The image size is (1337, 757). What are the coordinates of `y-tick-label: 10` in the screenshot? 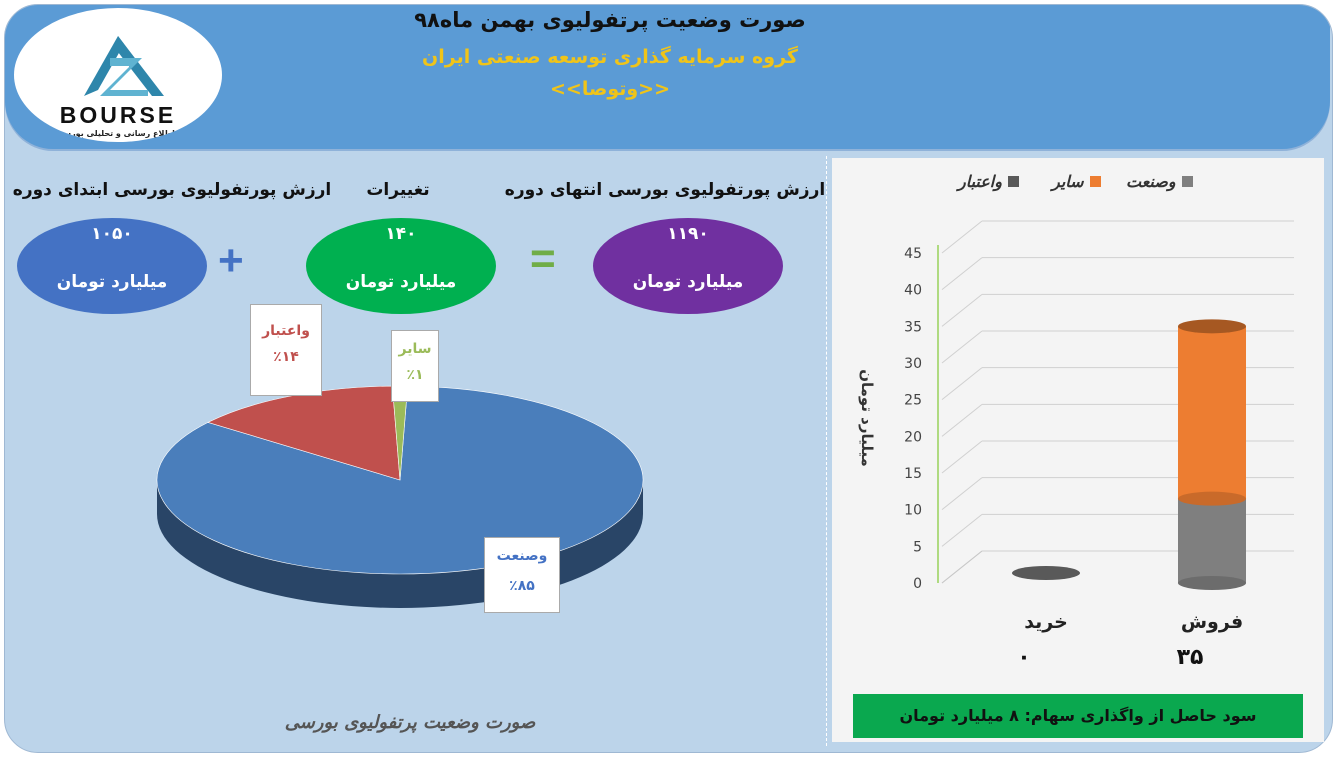 It's located at (913, 511).